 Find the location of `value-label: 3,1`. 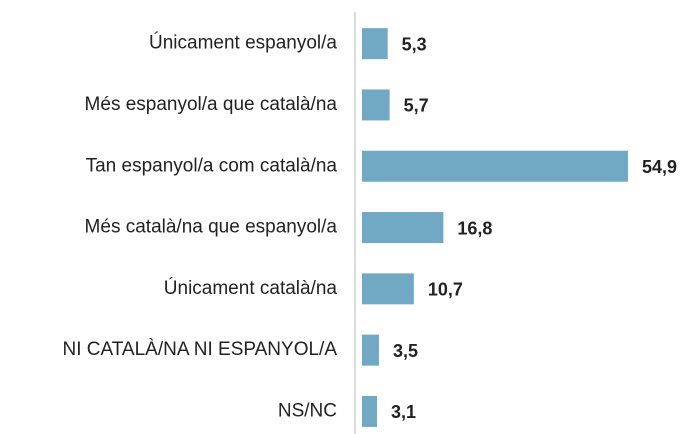

value-label: 3,1 is located at coordinates (403, 412).